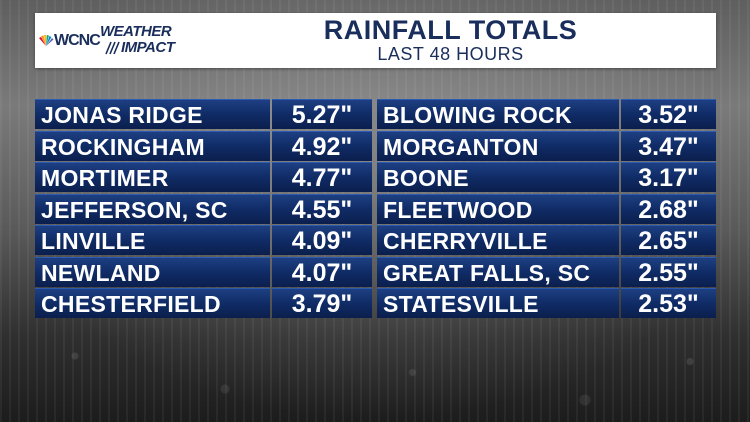  What do you see at coordinates (148, 47) in the screenshot?
I see `brand-impact-text: IMPACT` at bounding box center [148, 47].